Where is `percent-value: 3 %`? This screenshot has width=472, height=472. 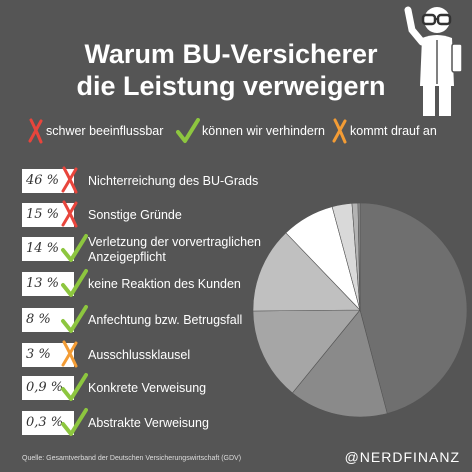 percent-value: 3 % is located at coordinates (38, 354).